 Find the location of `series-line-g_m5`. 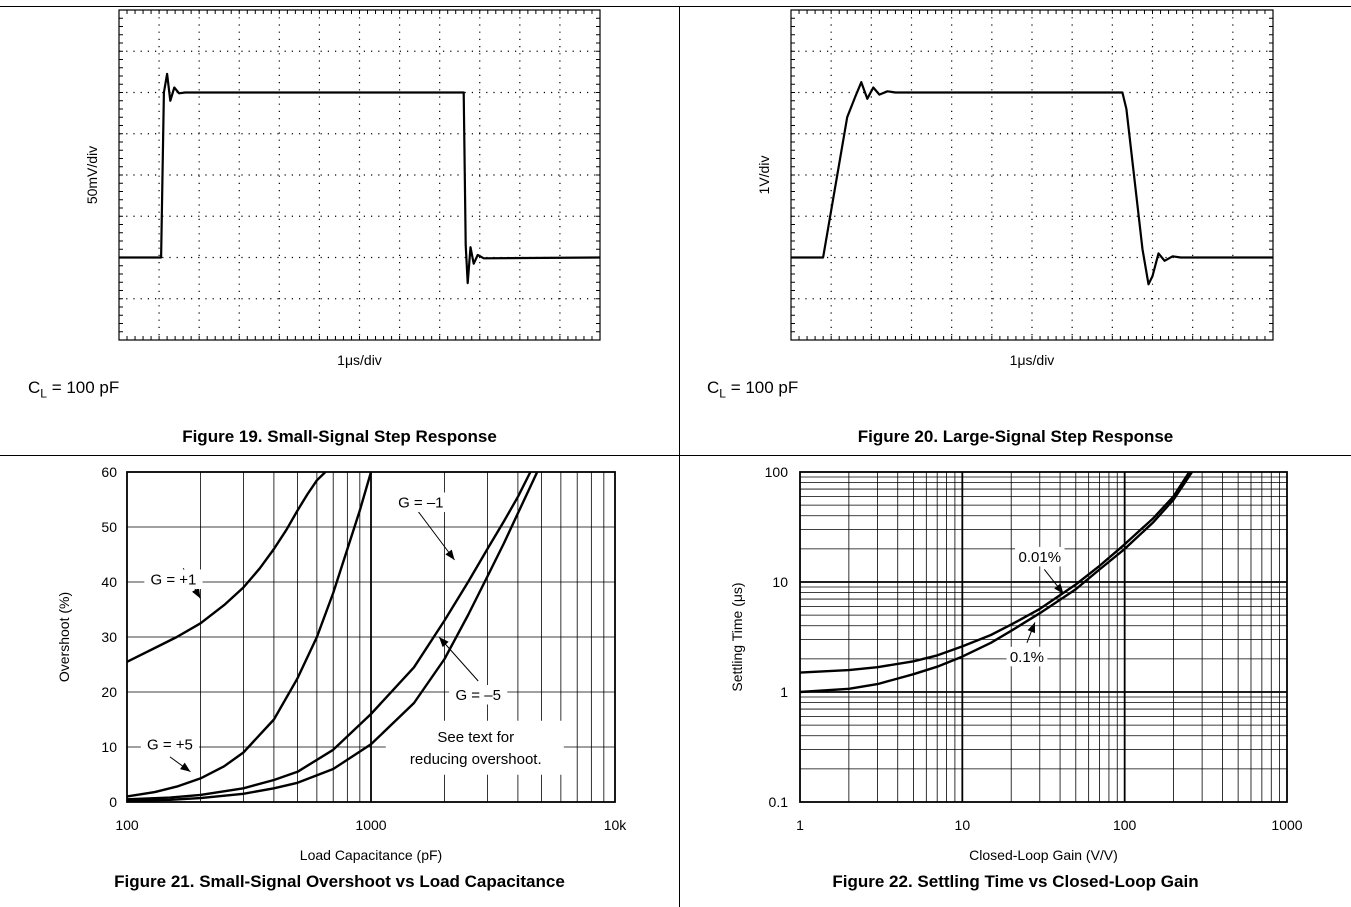

series-line-g_m5 is located at coordinates (332, 637).